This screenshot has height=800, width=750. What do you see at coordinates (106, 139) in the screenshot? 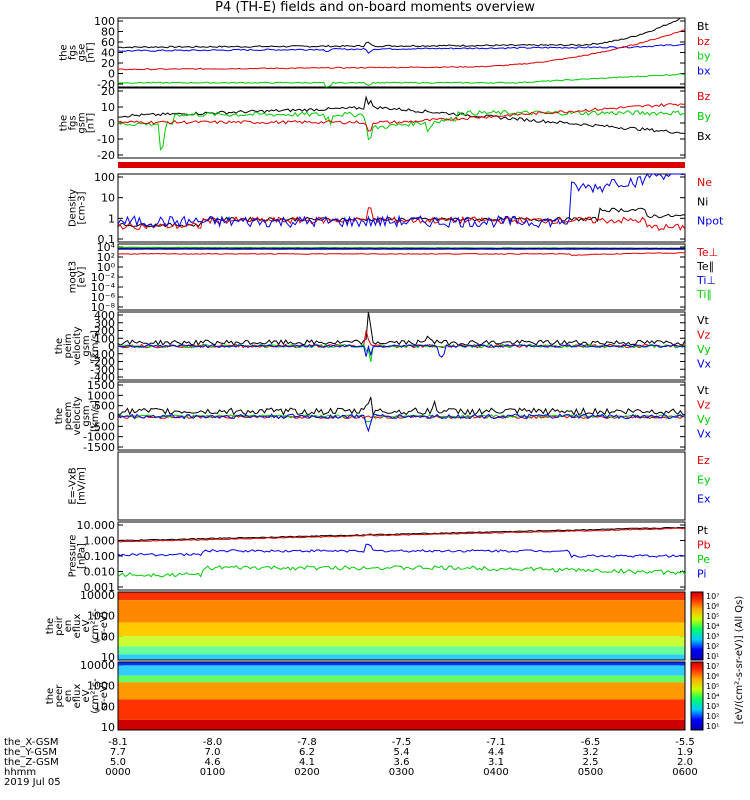
I see `ytick-label: -10` at bounding box center [106, 139].